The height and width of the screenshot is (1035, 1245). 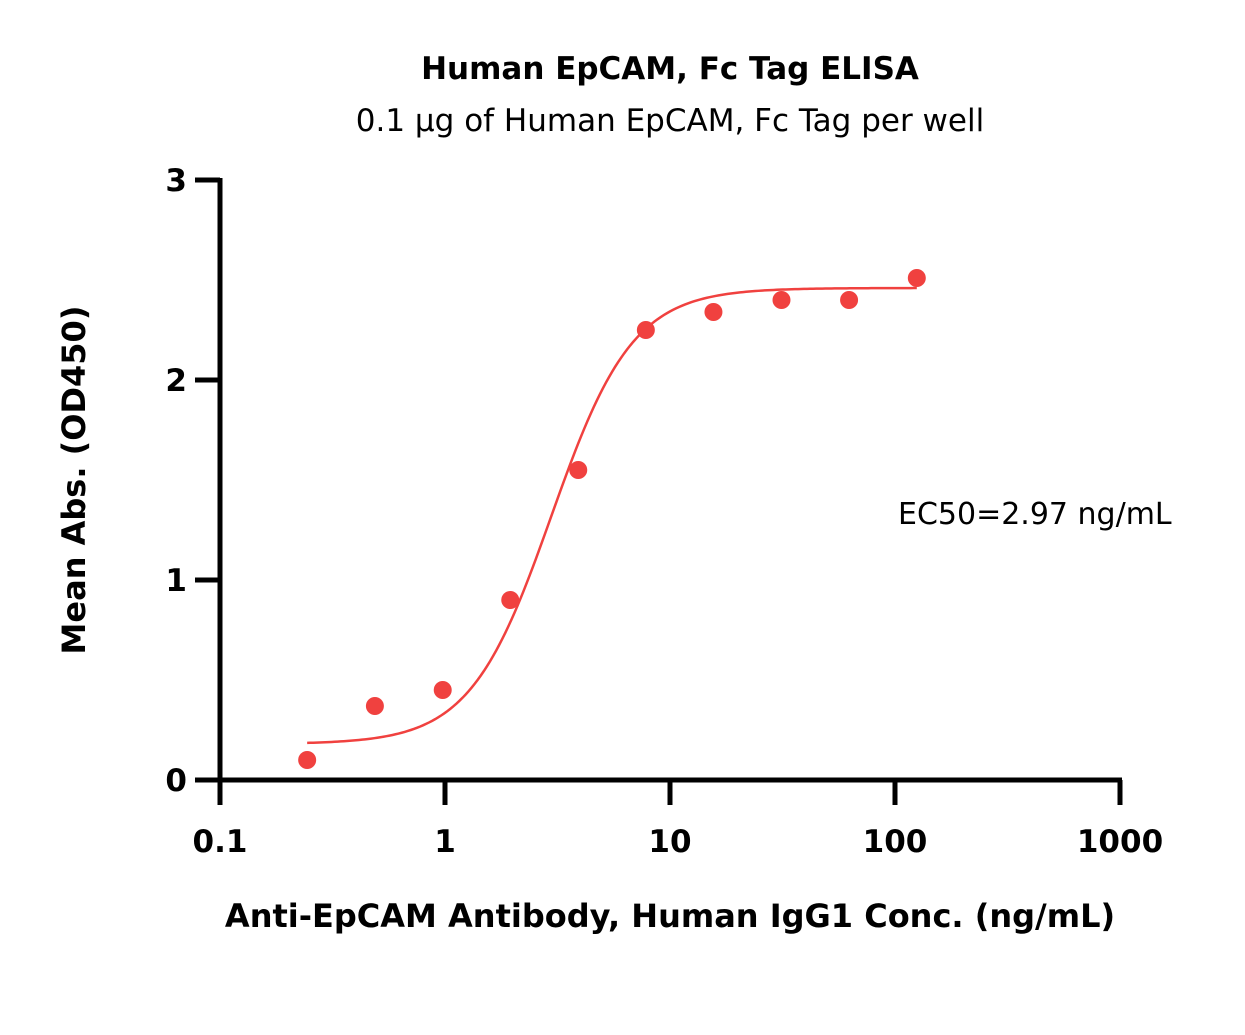 What do you see at coordinates (445, 842) in the screenshot?
I see `x-tick-label: 1` at bounding box center [445, 842].